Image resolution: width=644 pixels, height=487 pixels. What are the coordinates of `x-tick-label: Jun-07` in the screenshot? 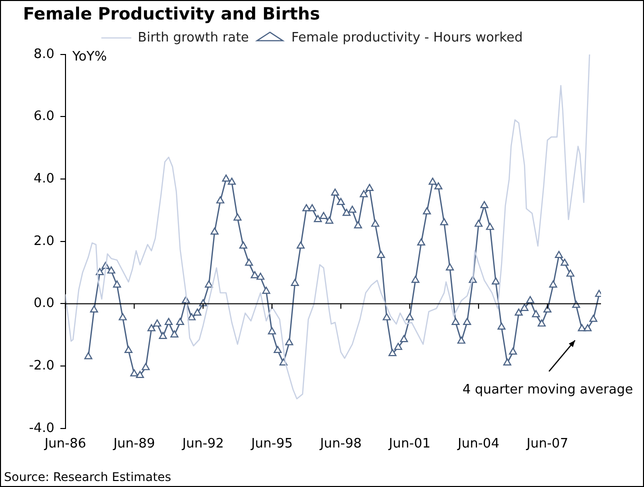 It's located at (547, 444).